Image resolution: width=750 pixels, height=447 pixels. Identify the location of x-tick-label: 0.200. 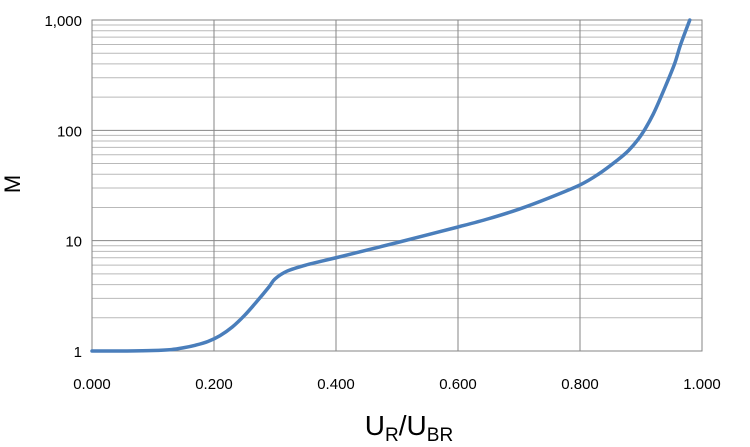
(214, 384).